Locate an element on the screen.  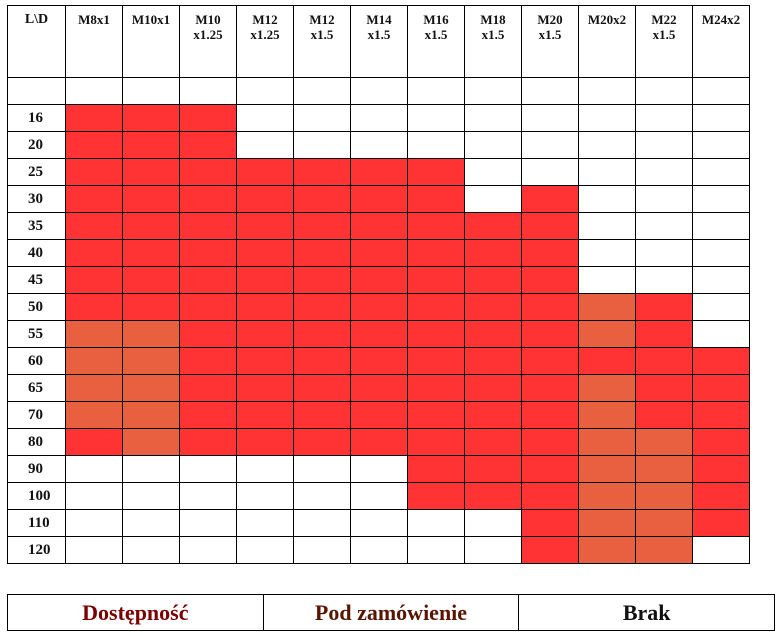
table-row: 70 is located at coordinates (378, 415).